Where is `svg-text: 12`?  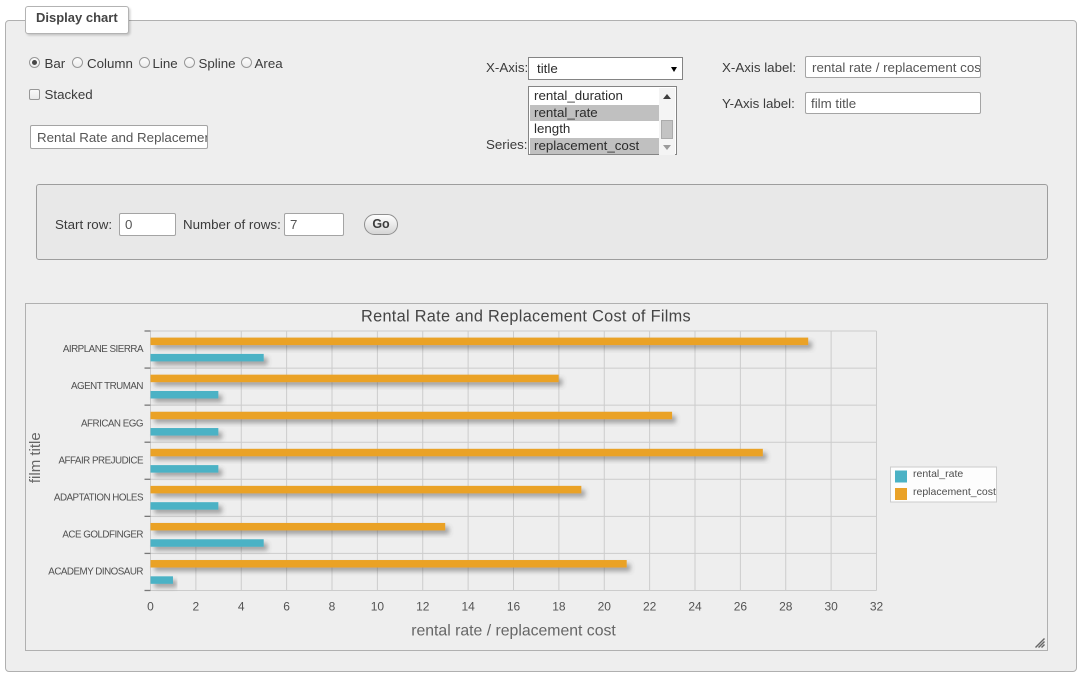
svg-text: 12 is located at coordinates (423, 607).